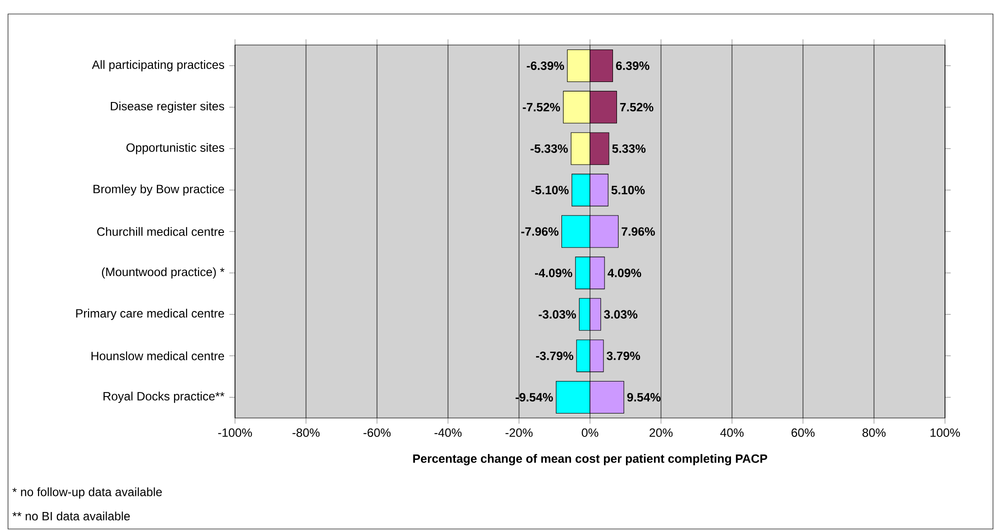 This screenshot has height=531, width=995. Describe the element at coordinates (644, 397) in the screenshot. I see `data-label: 9.54%` at that location.